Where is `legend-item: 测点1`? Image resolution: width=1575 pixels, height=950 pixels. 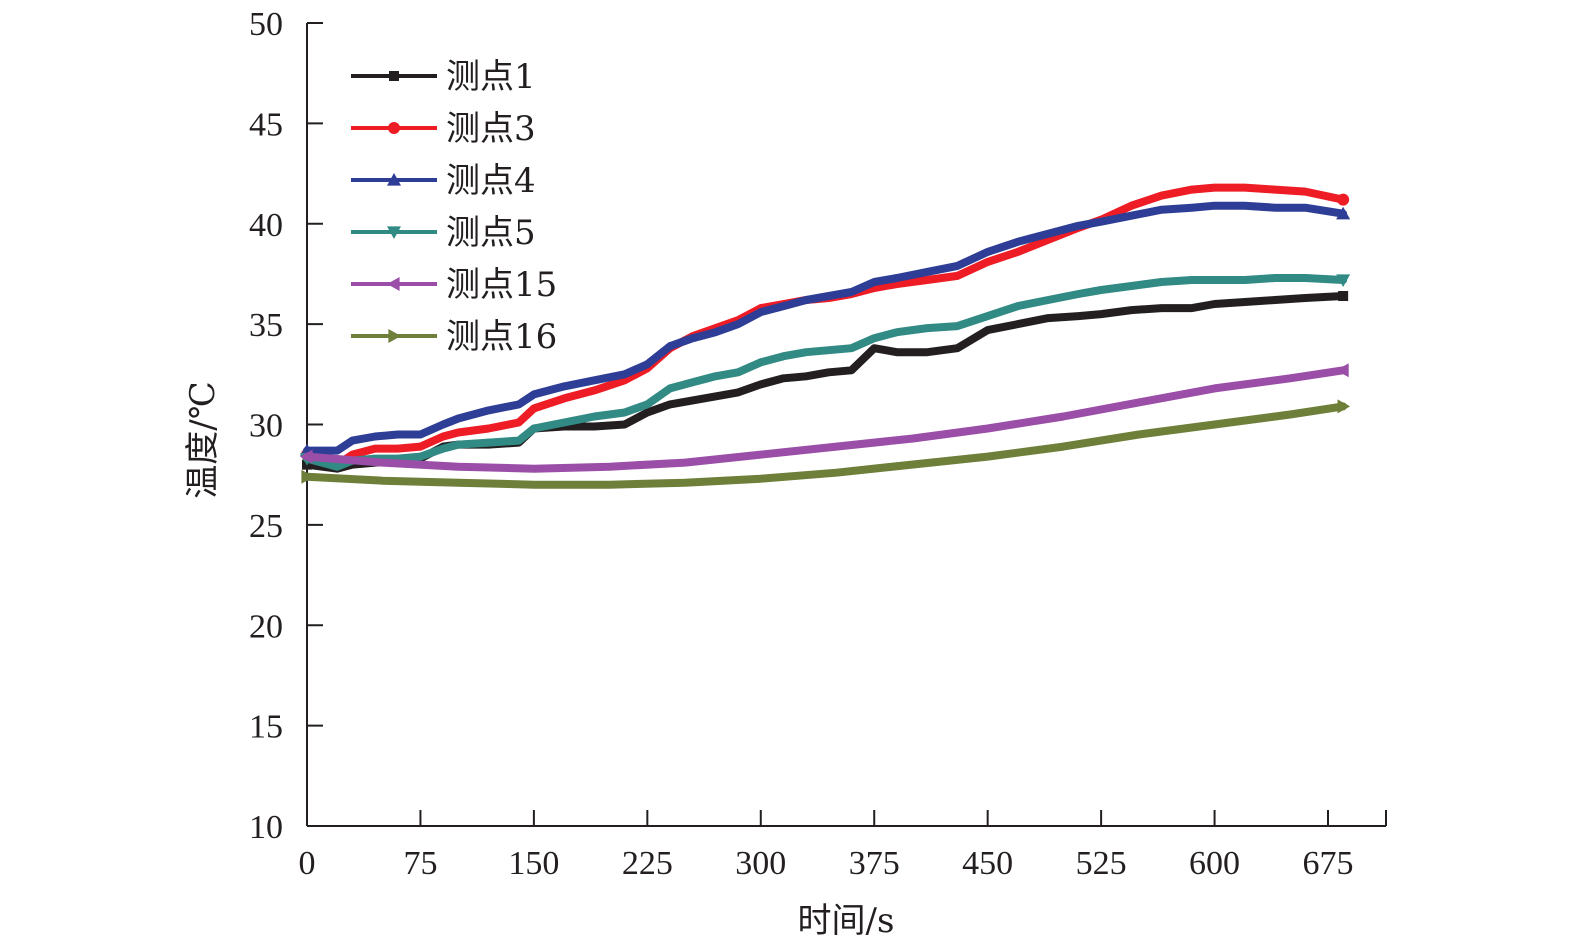
legend-item: 测点1 is located at coordinates (443, 77).